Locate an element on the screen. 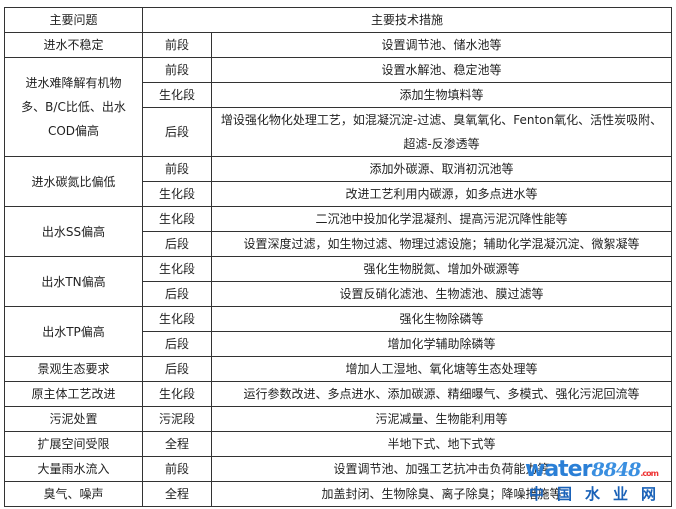  table-row: 臭气、噪声 全程 加盖封闭、生物除臭、离子除臭；降噪措施等 is located at coordinates (338, 494).